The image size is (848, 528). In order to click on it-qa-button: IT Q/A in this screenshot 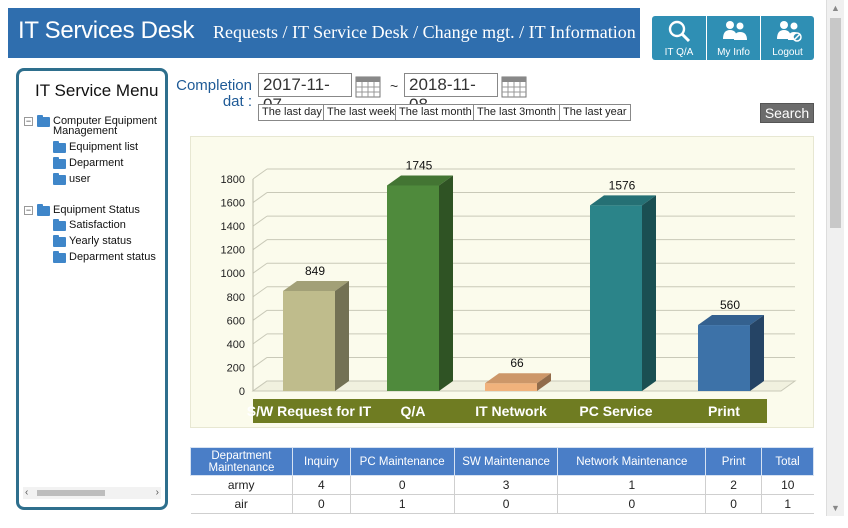, I will do `click(679, 38)`.